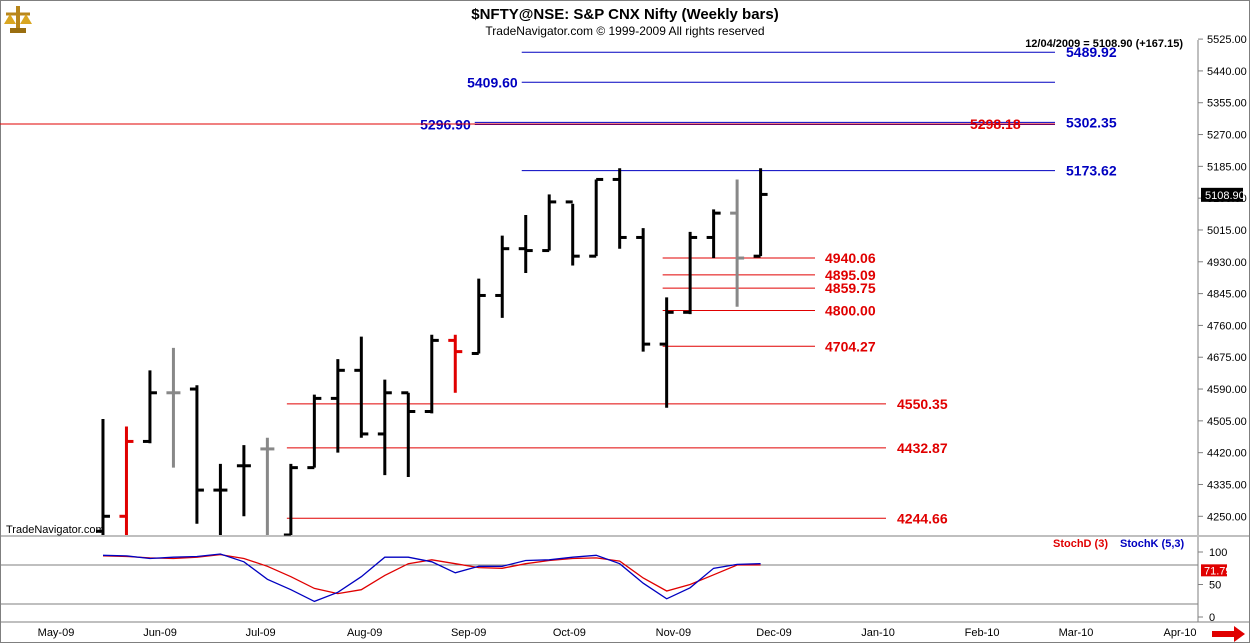  What do you see at coordinates (1227, 390) in the screenshot?
I see `price-tick-label: 4590.00` at bounding box center [1227, 390].